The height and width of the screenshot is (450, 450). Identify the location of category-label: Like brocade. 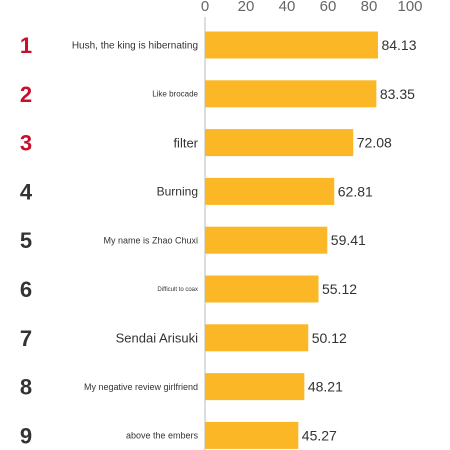
(175, 94).